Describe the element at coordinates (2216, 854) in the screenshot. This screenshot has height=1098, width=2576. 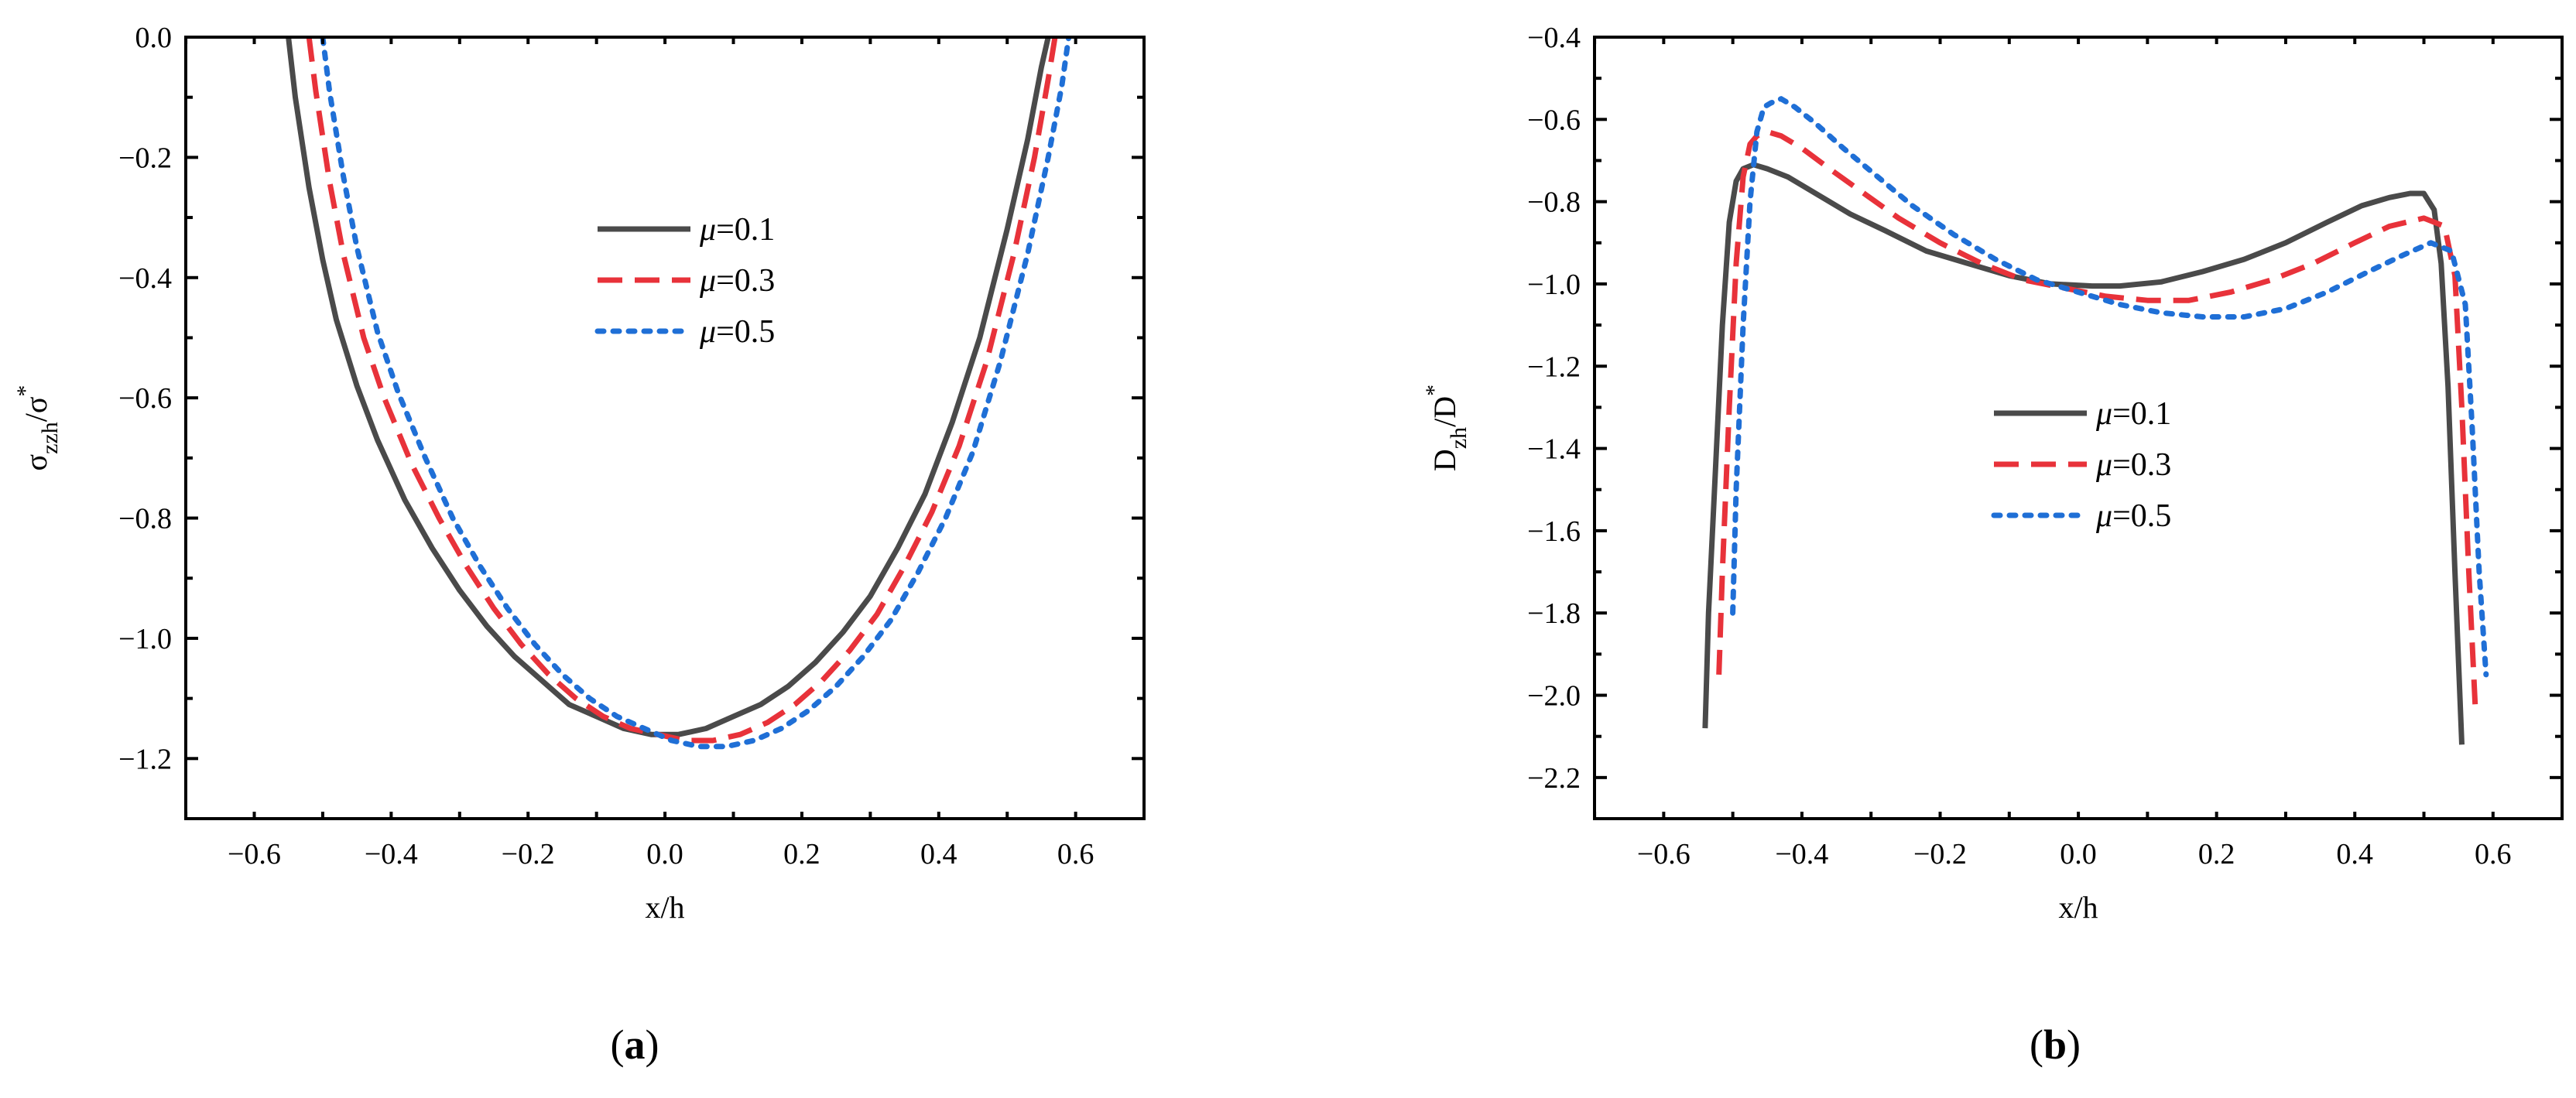
I see `x-tick-label-b: 0.2` at that location.